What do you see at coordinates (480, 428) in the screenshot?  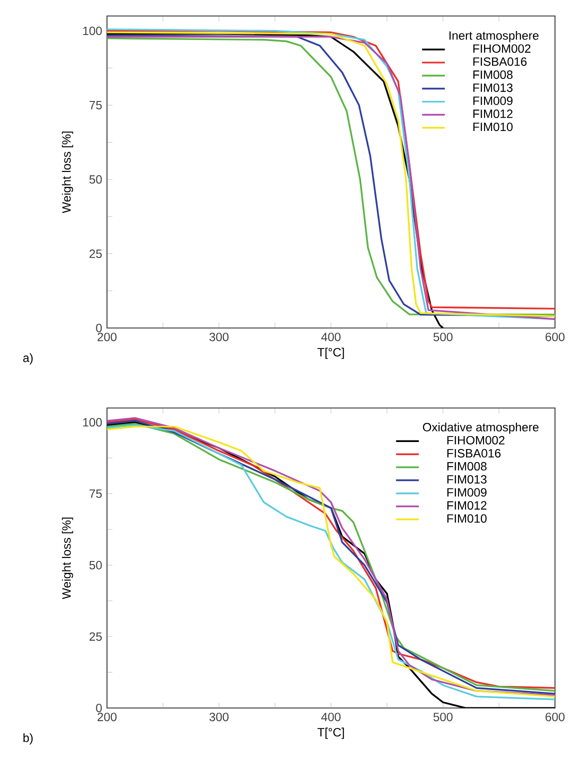 I see `legend-title: Oxidative atmosphere` at bounding box center [480, 428].